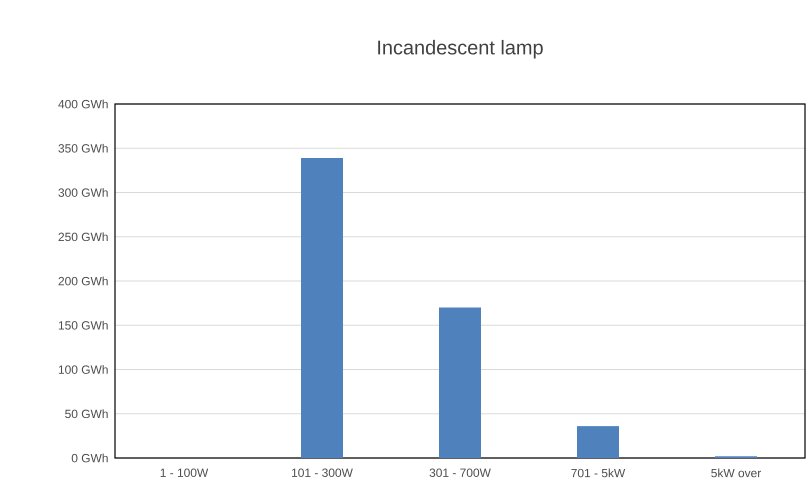  I want to click on x-tick-label: 5kW over, so click(736, 473).